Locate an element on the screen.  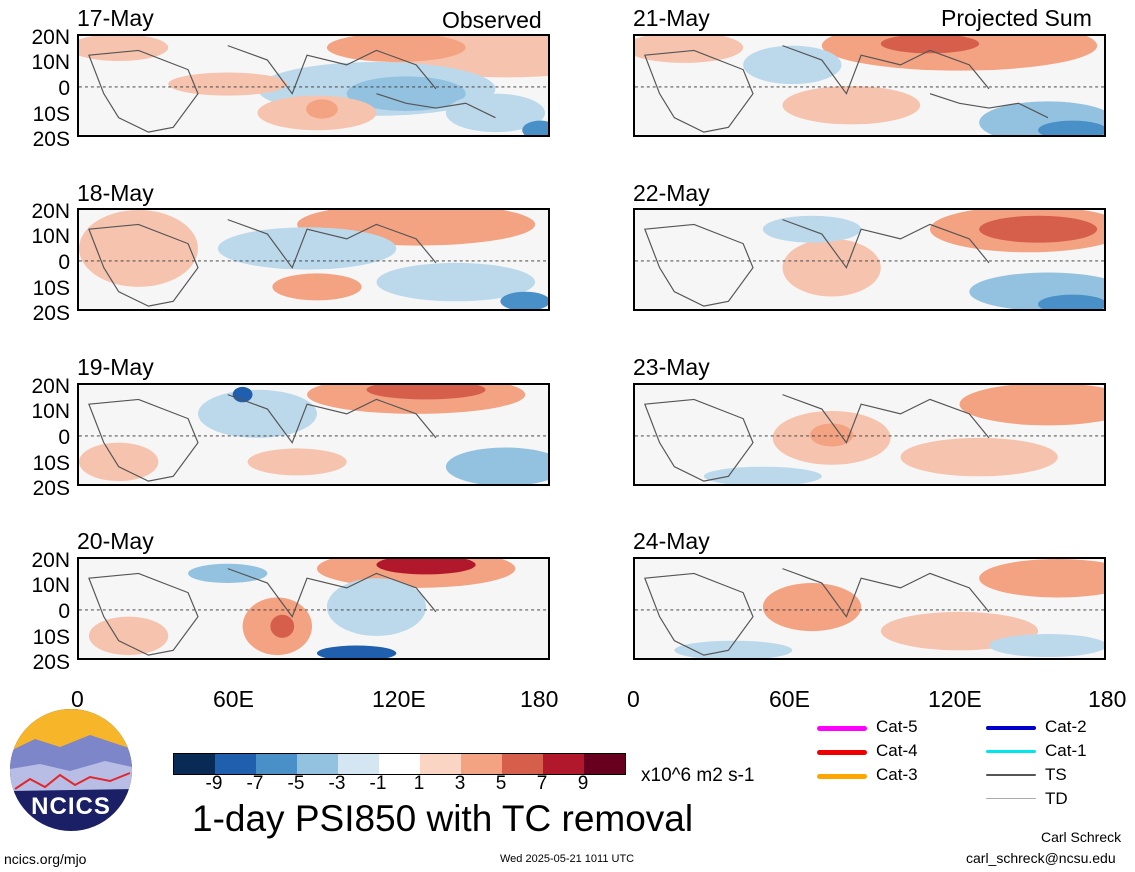
ts-swatch is located at coordinates (1011, 775).